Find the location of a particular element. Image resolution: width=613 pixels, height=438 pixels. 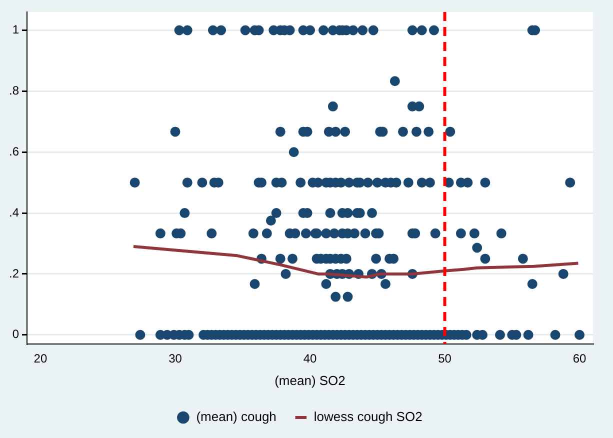

y-tick-label: .8 is located at coordinates (14, 91).